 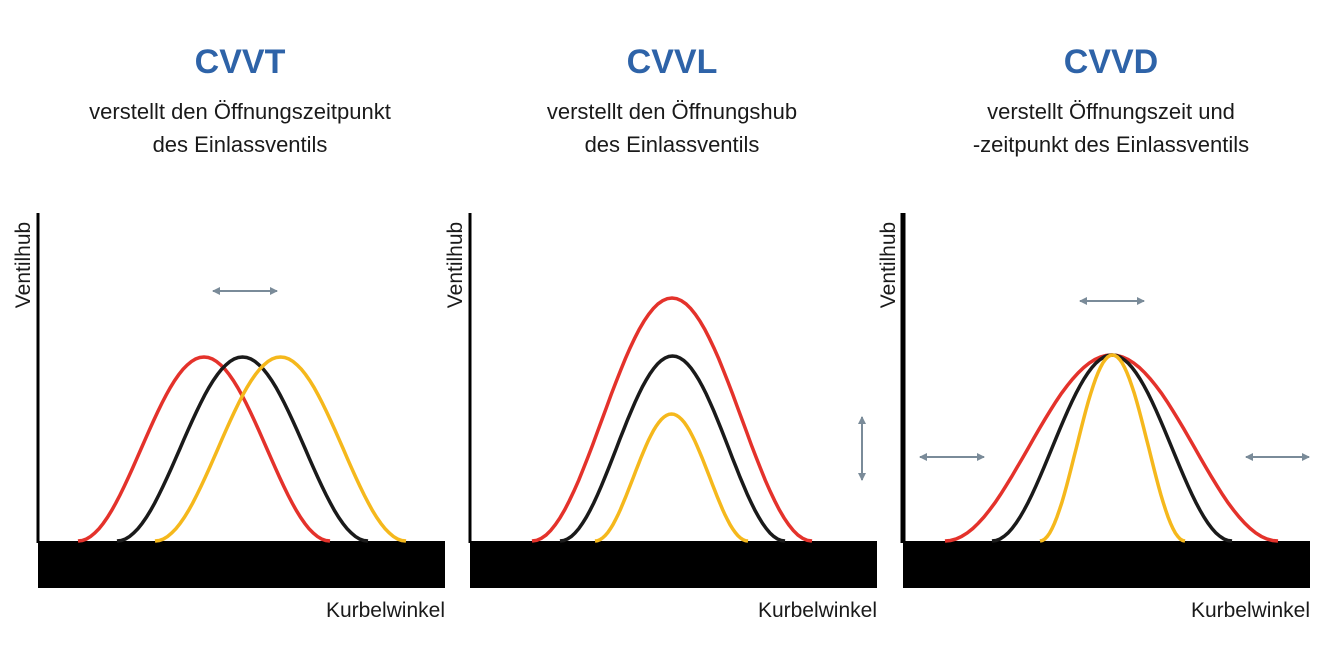 What do you see at coordinates (1111, 62) in the screenshot?
I see `panel-title: CVVD` at bounding box center [1111, 62].